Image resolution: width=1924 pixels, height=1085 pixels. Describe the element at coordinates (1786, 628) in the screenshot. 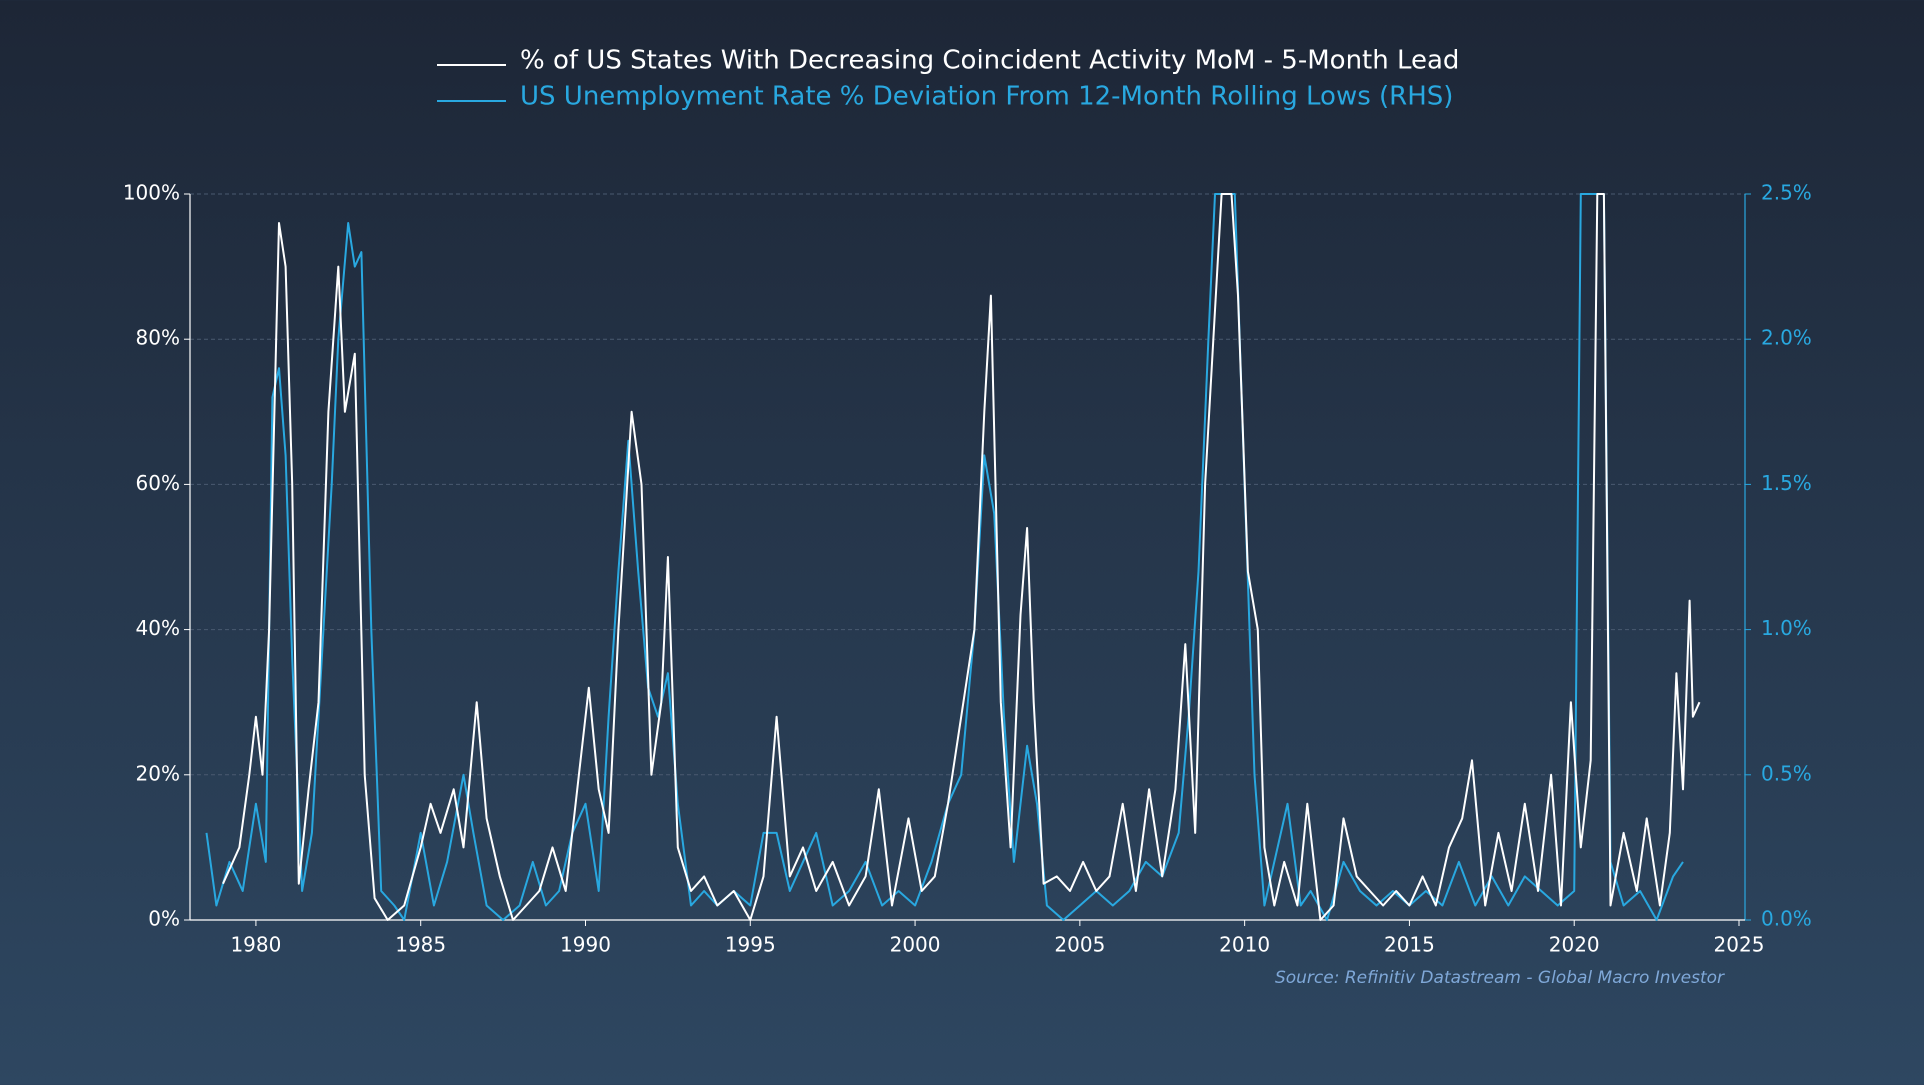

I see `y2-tick-label: 1.0%` at that location.